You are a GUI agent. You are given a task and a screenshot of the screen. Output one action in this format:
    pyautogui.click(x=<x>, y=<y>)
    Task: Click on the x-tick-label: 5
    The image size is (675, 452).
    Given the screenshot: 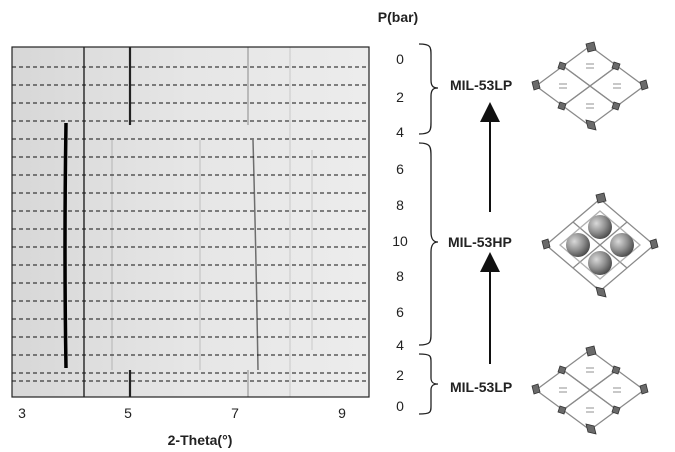 What is the action you would take?
    pyautogui.click(x=128, y=413)
    